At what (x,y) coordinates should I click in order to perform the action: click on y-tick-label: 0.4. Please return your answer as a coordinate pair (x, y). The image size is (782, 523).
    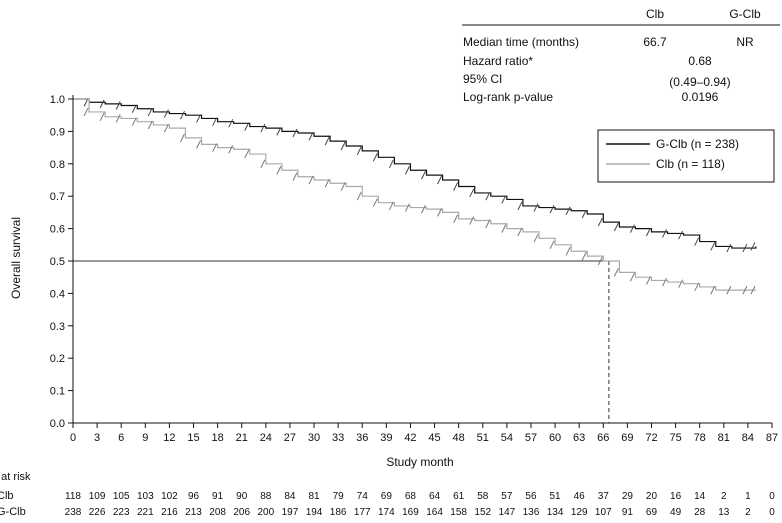
    Looking at the image, I should click on (57, 294).